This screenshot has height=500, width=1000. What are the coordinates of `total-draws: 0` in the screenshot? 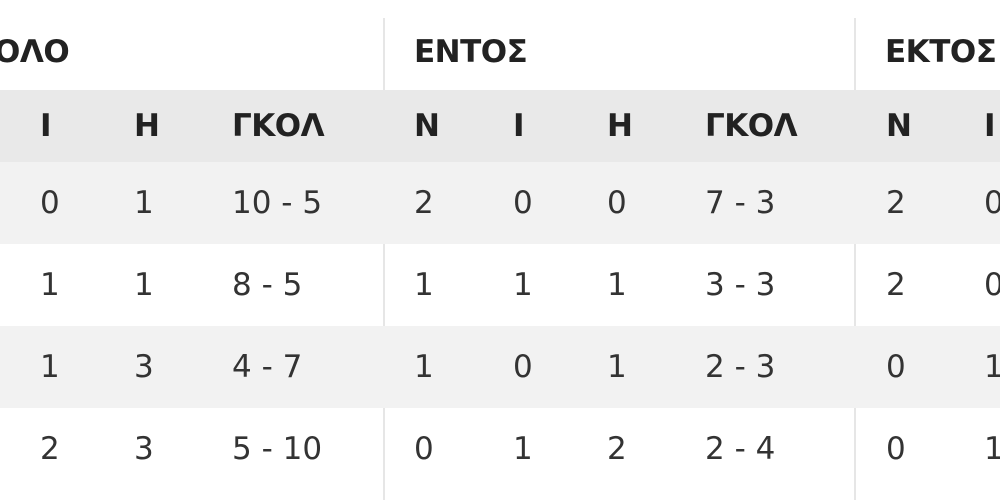 It's located at (50, 203).